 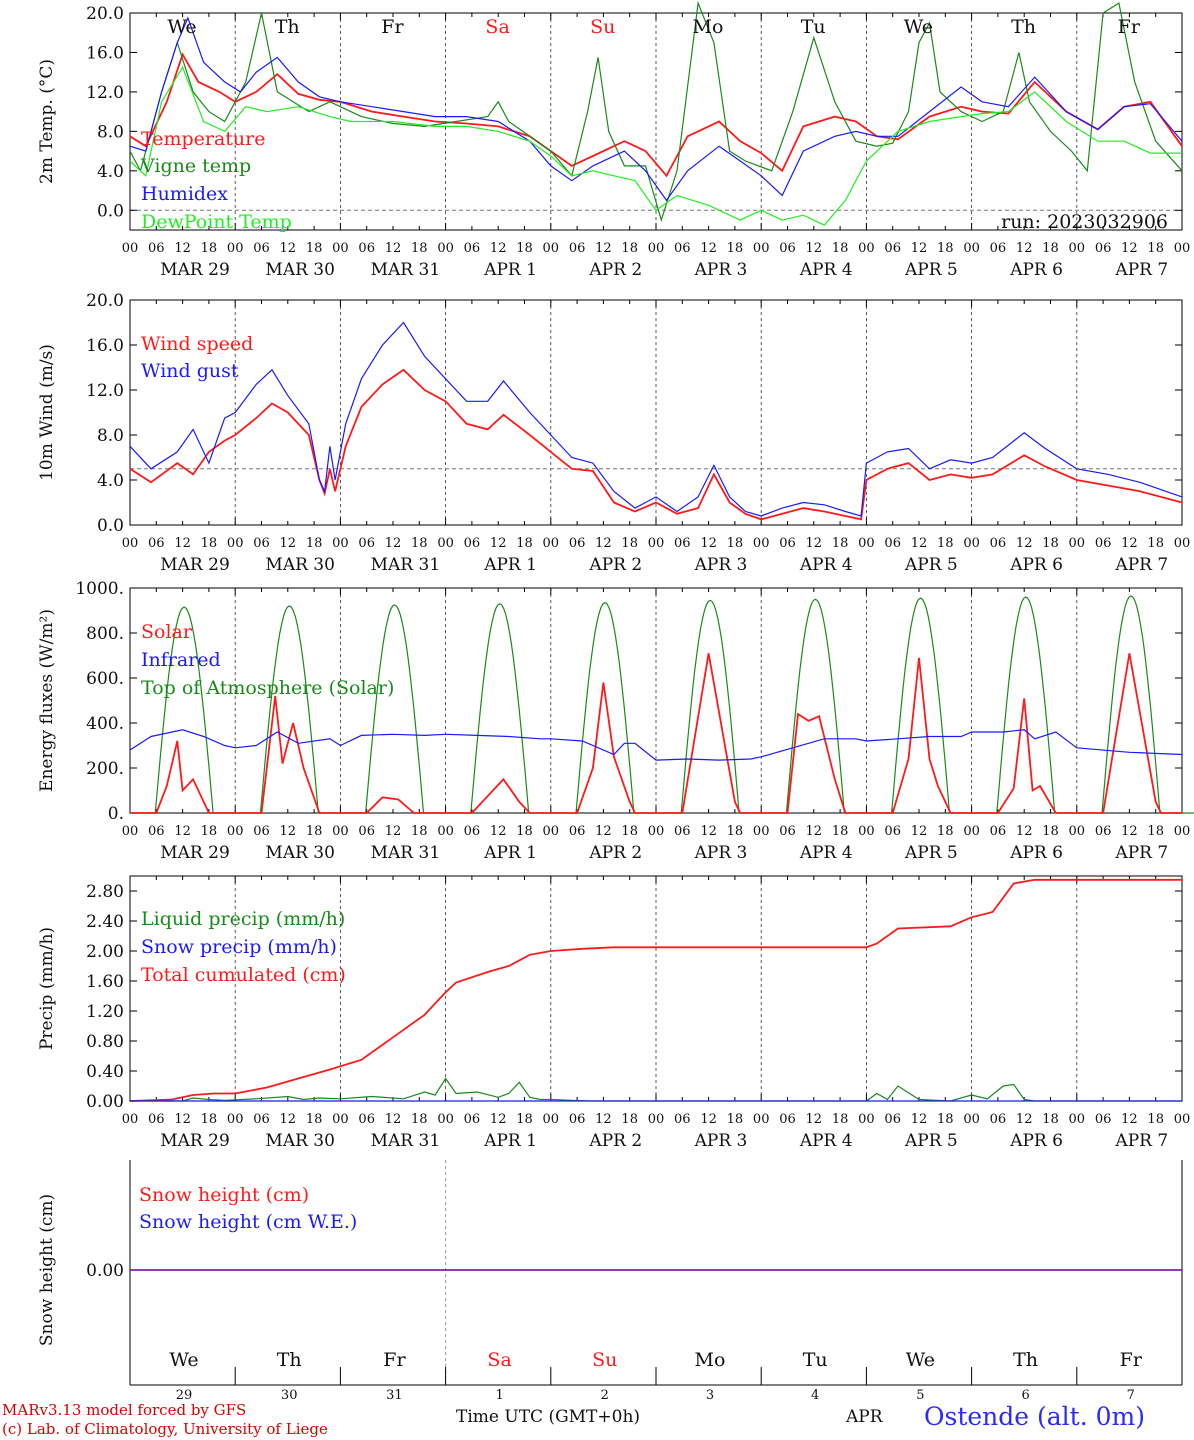 What do you see at coordinates (105, 724) in the screenshot?
I see `y-tick-label: 400.` at bounding box center [105, 724].